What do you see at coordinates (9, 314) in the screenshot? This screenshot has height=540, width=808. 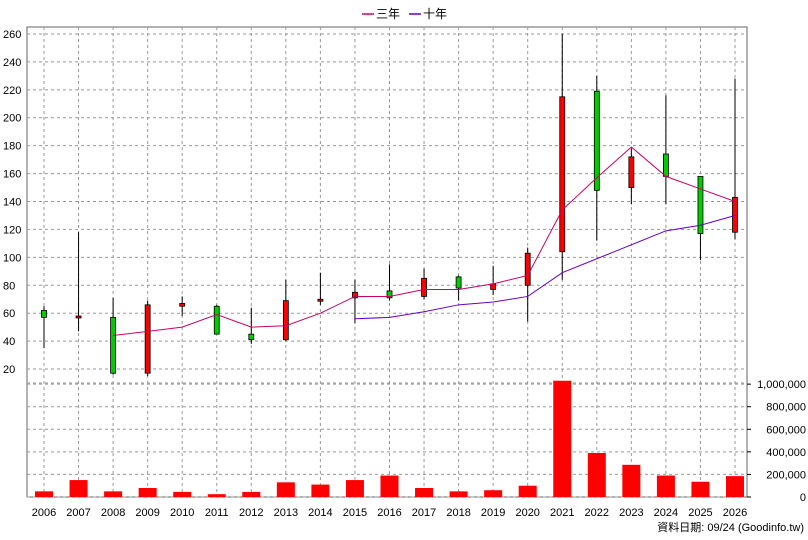 I see `price-tick-label: 60` at bounding box center [9, 314].